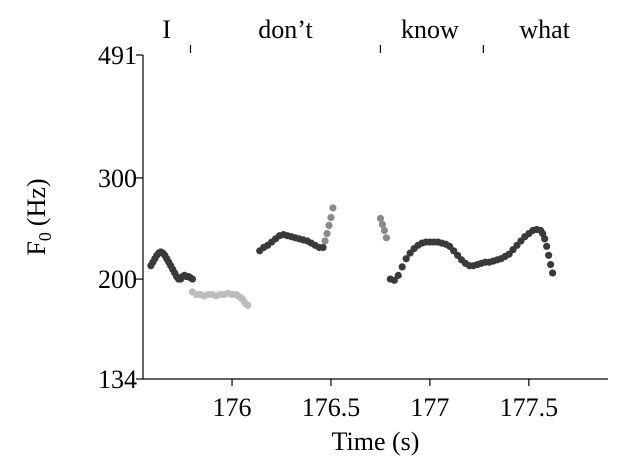 This screenshot has width=622, height=461. What do you see at coordinates (331, 407) in the screenshot?
I see `x-tick-label: 176.5` at bounding box center [331, 407].